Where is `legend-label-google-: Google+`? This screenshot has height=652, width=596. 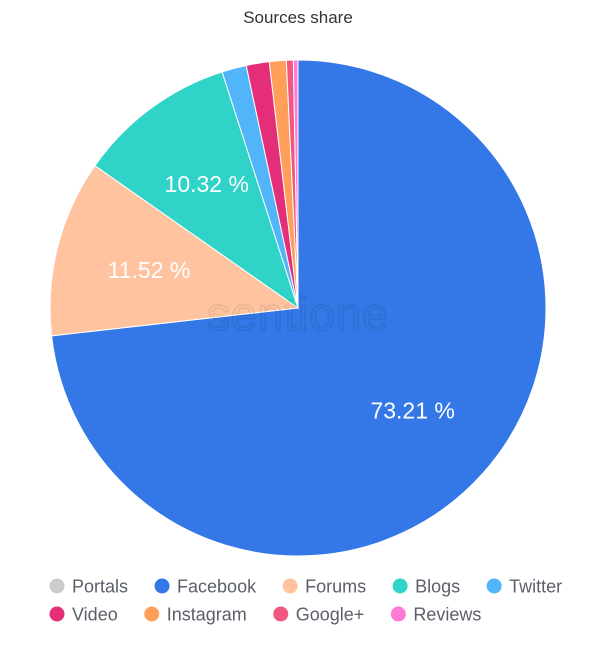
legend-label-google-: Google+ is located at coordinates (330, 615).